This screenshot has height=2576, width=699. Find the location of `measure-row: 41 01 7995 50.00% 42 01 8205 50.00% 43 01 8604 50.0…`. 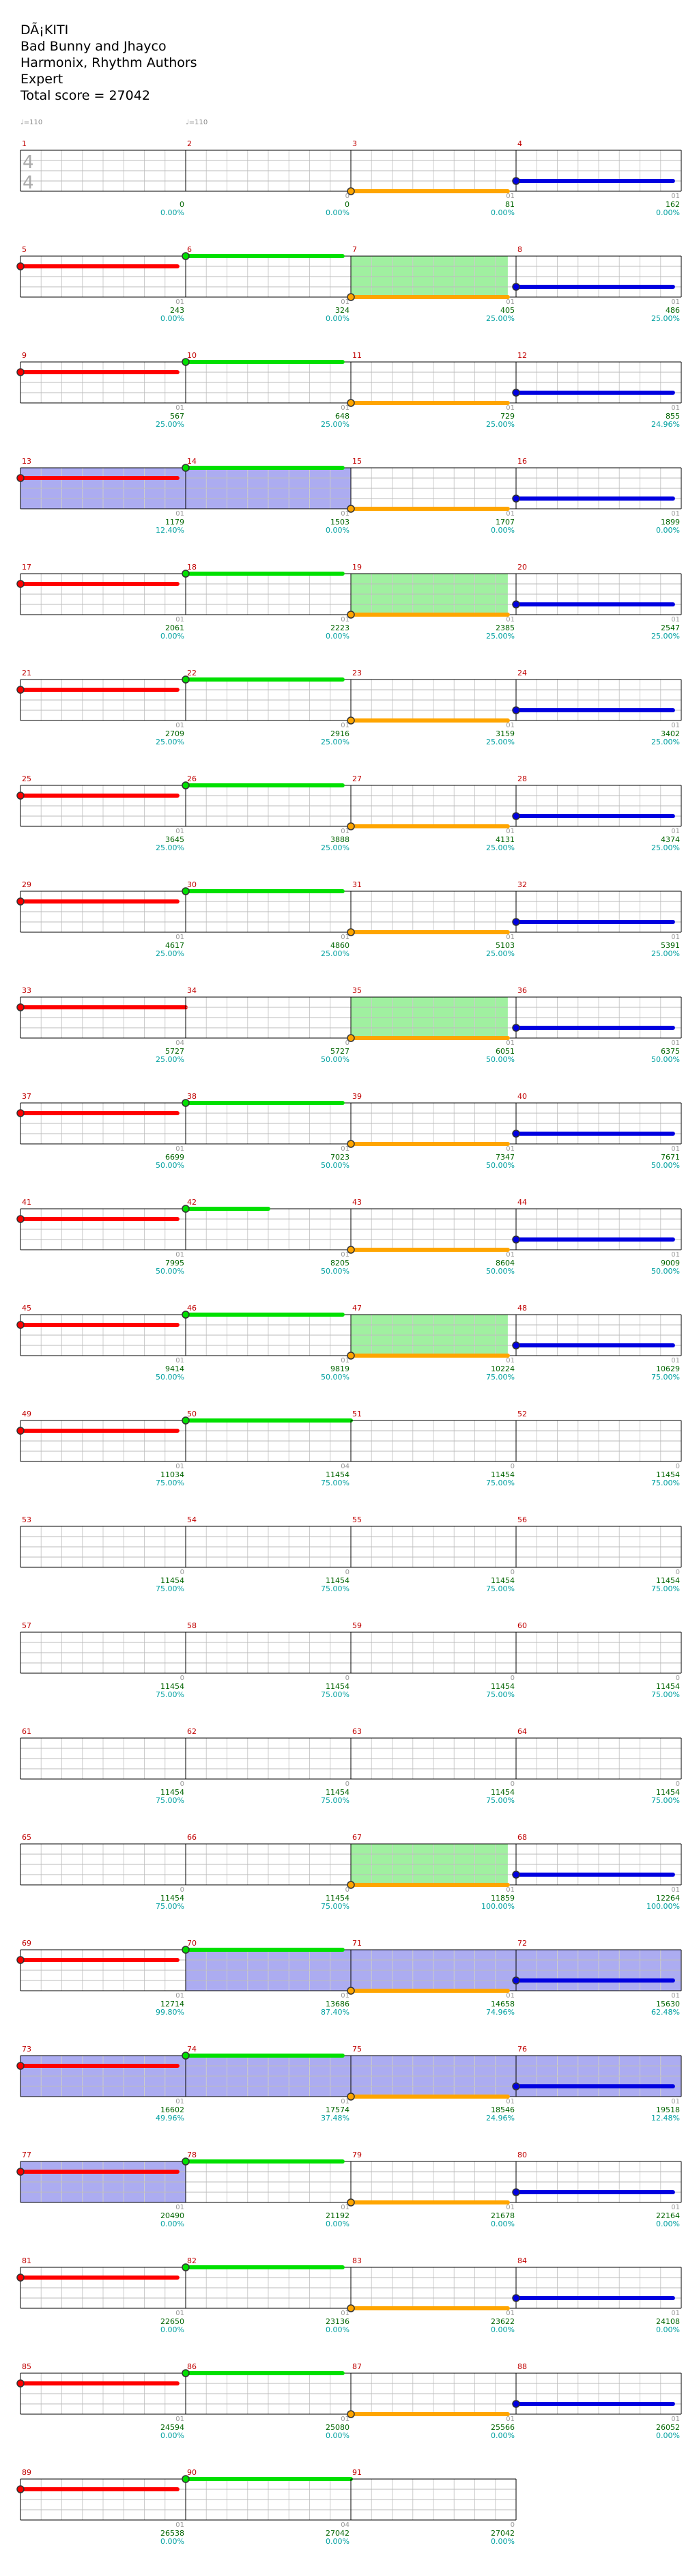

measure-row: 41 01 7995 50.00% 42 01 8205 50.00% 43 01 8604 50.0… is located at coordinates (349, 1252).